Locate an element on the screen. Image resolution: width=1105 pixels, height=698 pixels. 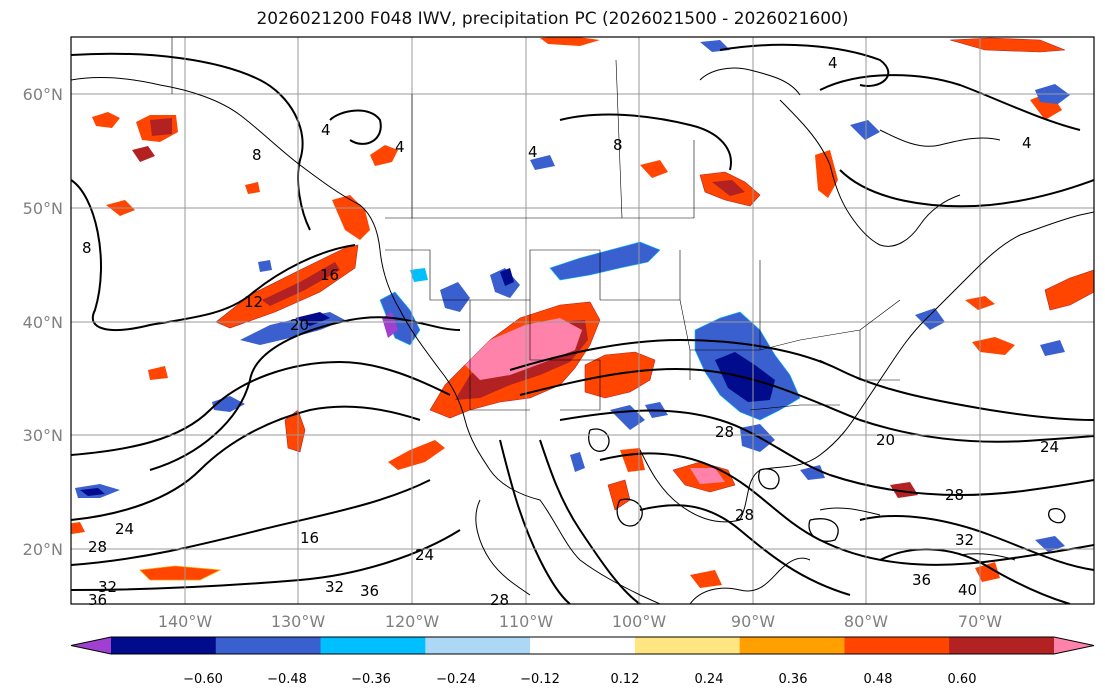
colorbar-tick-label: 0.24 is located at coordinates (709, 679).